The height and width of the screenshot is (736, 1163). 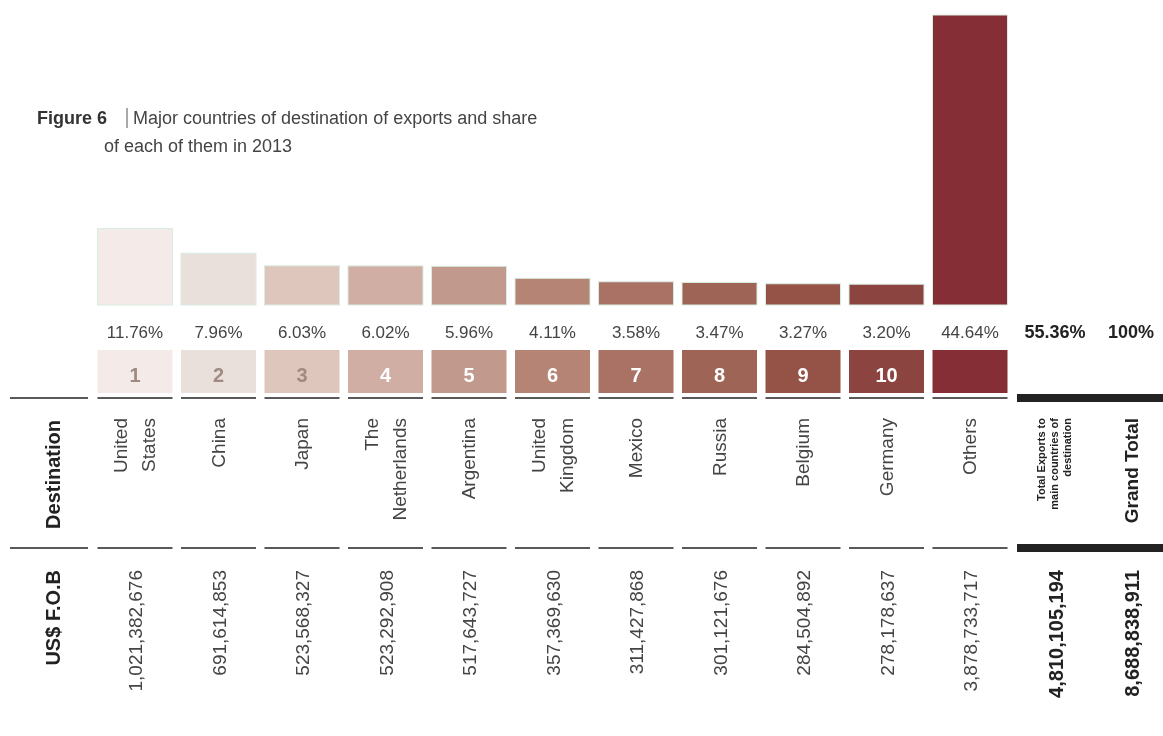 What do you see at coordinates (969, 447) in the screenshot?
I see `x-tick-label: Others` at bounding box center [969, 447].